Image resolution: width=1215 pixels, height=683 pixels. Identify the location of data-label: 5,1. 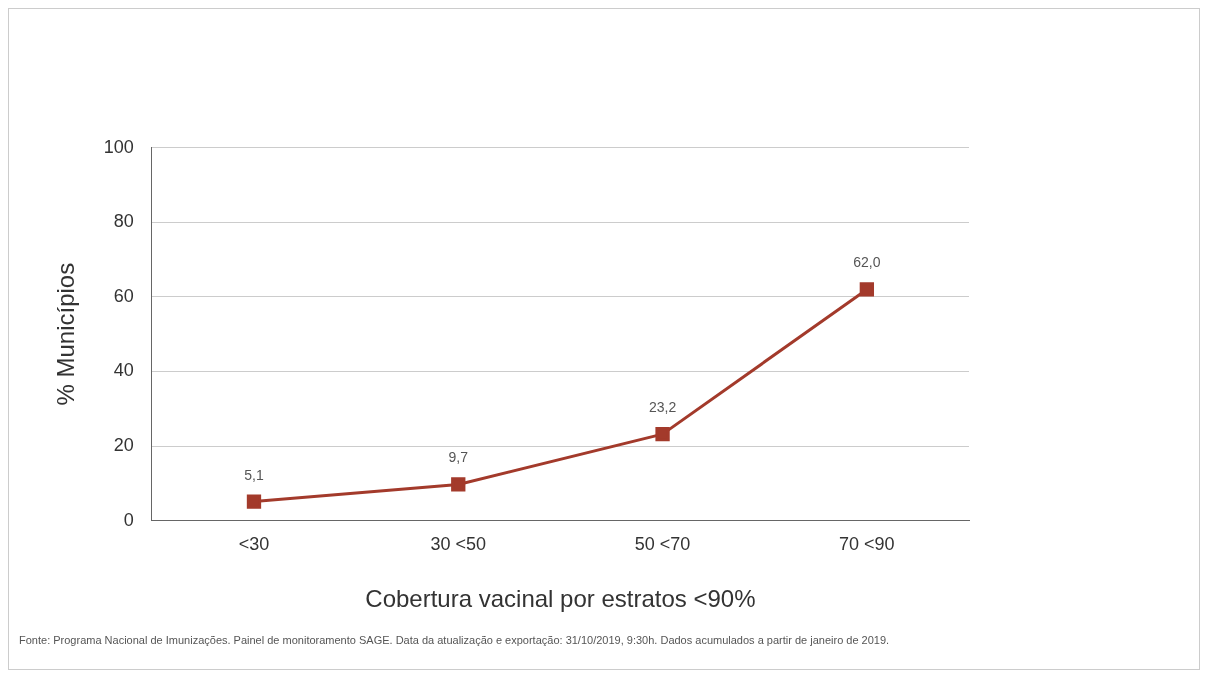
(254, 474).